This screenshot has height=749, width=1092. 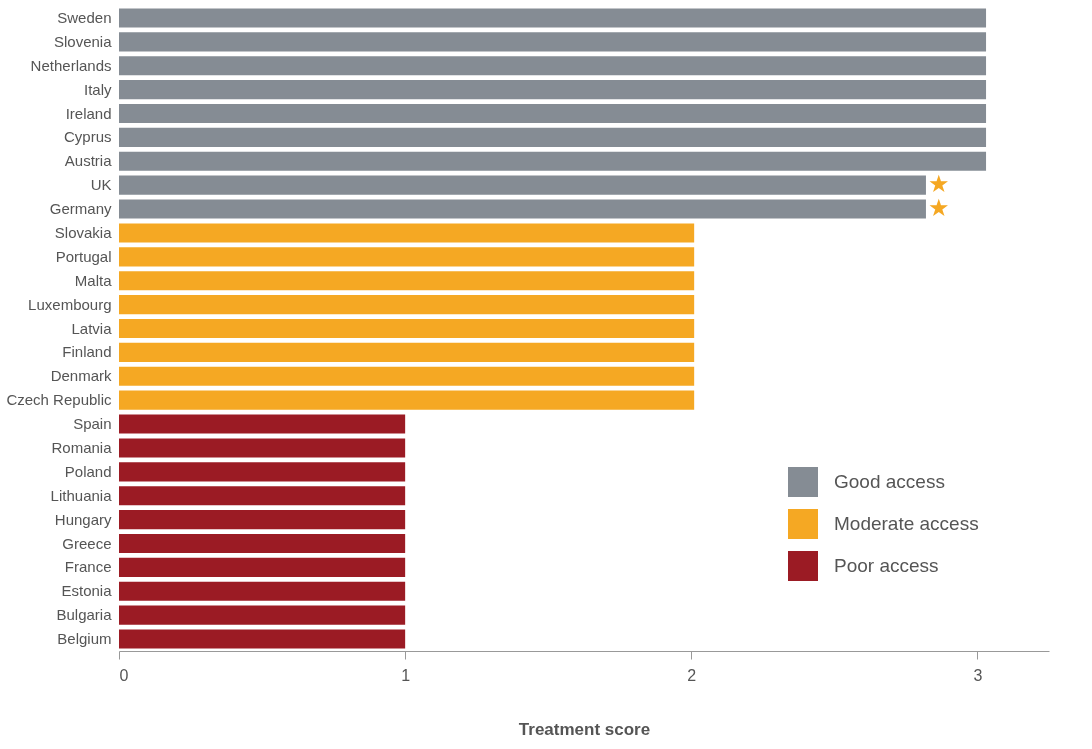 I want to click on y-tick-label: Malta, so click(x=93, y=280).